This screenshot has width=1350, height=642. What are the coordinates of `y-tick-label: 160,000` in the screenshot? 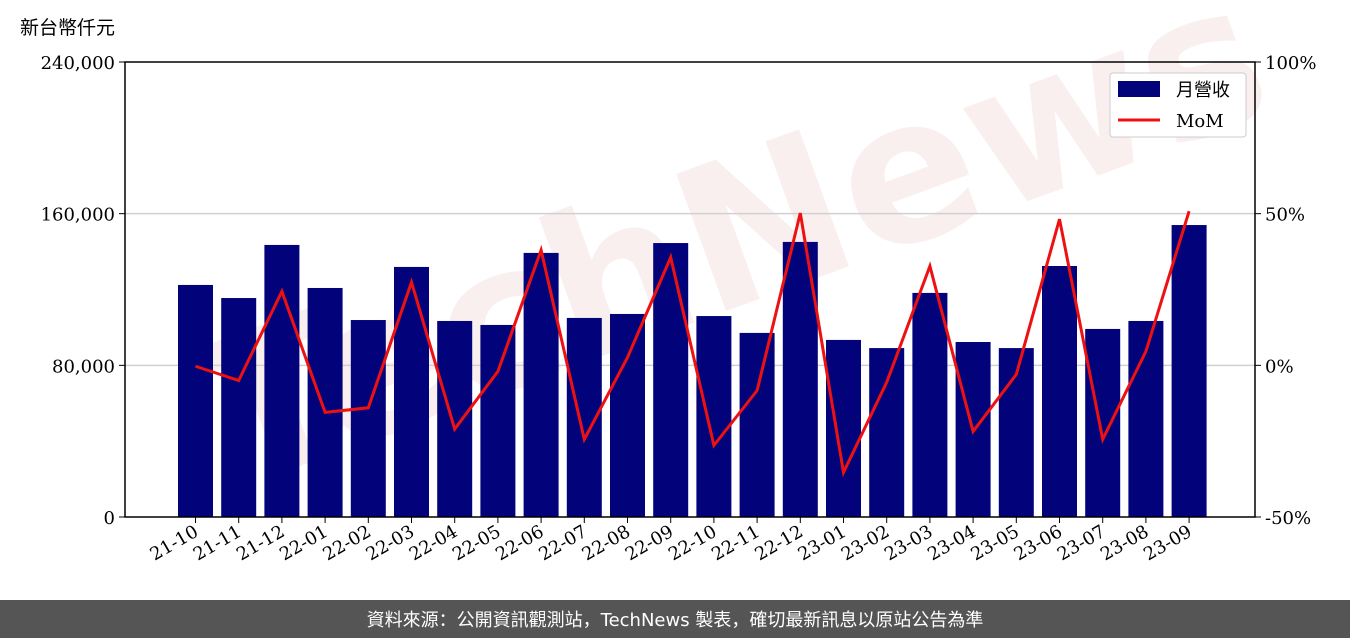 It's located at (78, 215).